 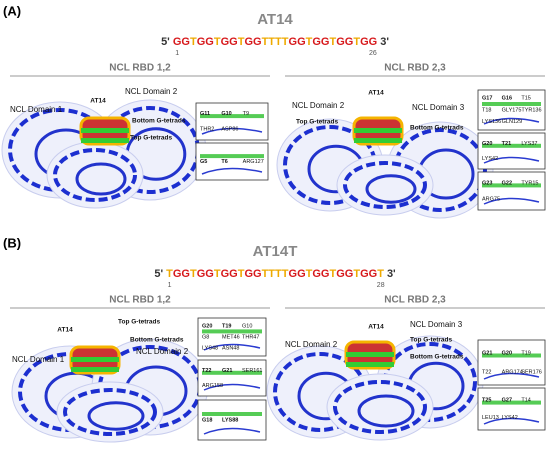 I want to click on inset-label: SER161, so click(x=252, y=371).